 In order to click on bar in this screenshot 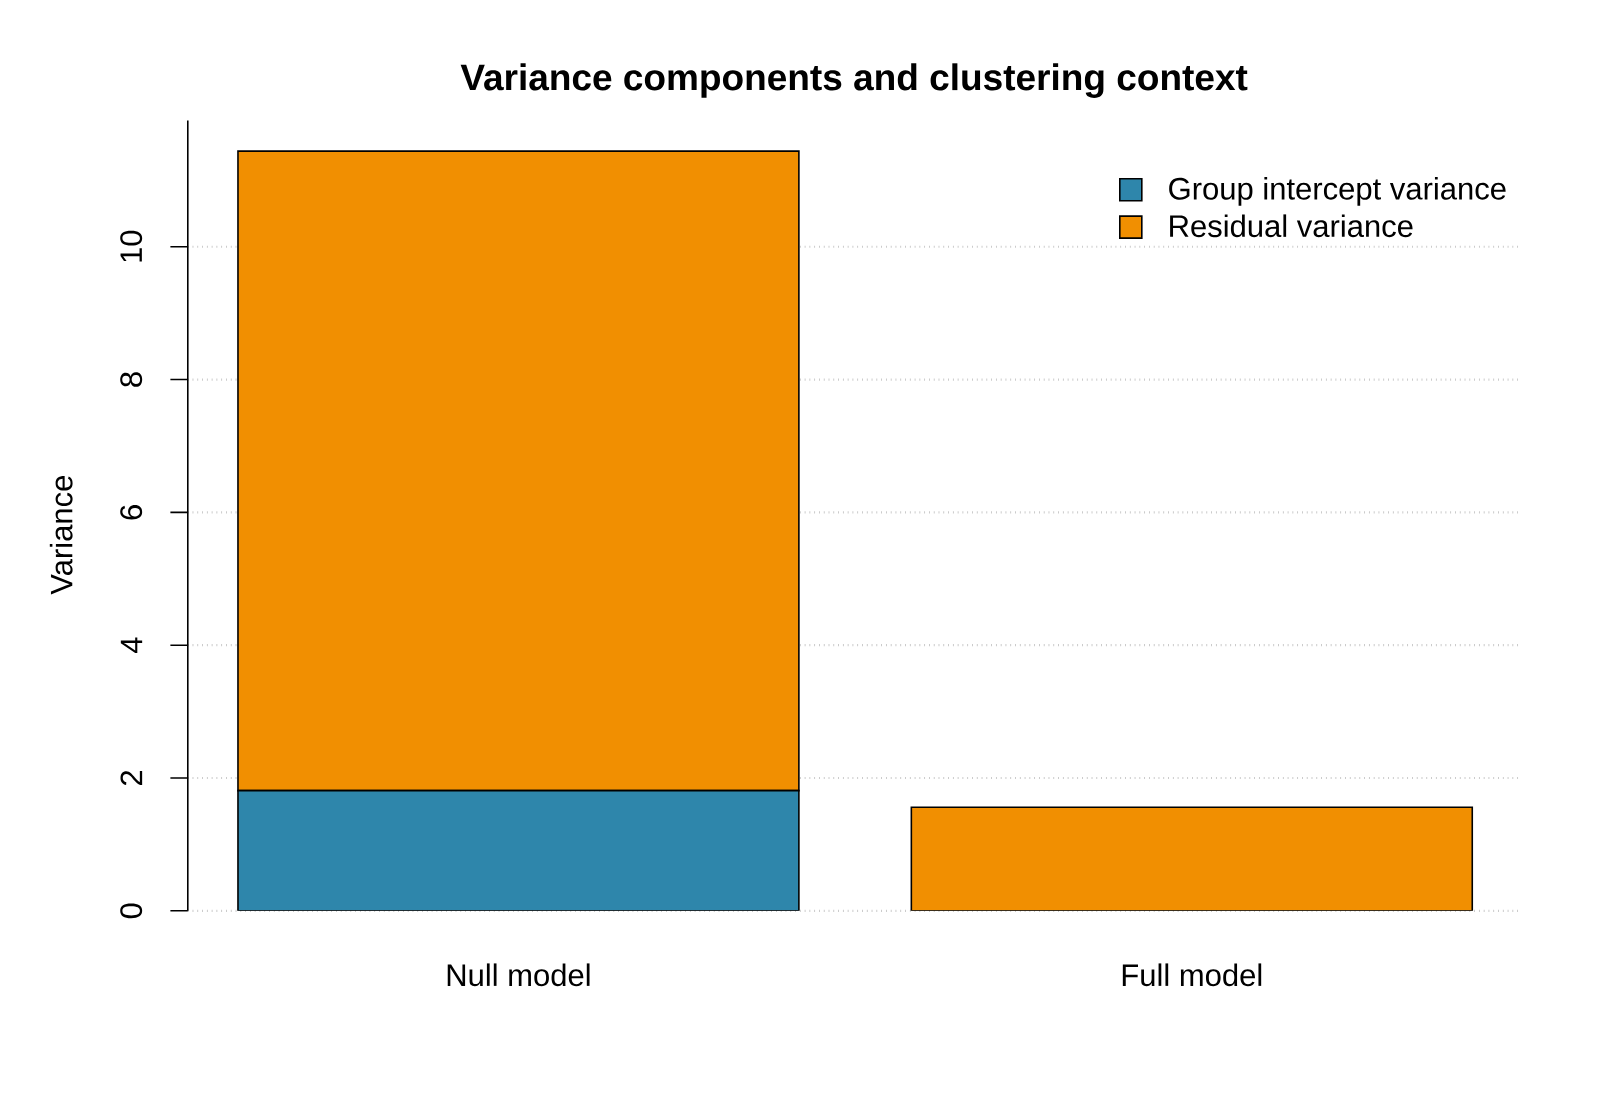, I will do `click(1192, 858)`.